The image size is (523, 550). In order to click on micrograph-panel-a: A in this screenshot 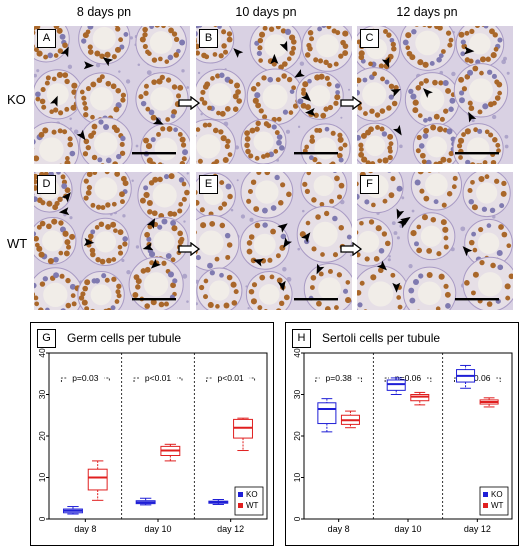, I will do `click(112, 95)`.